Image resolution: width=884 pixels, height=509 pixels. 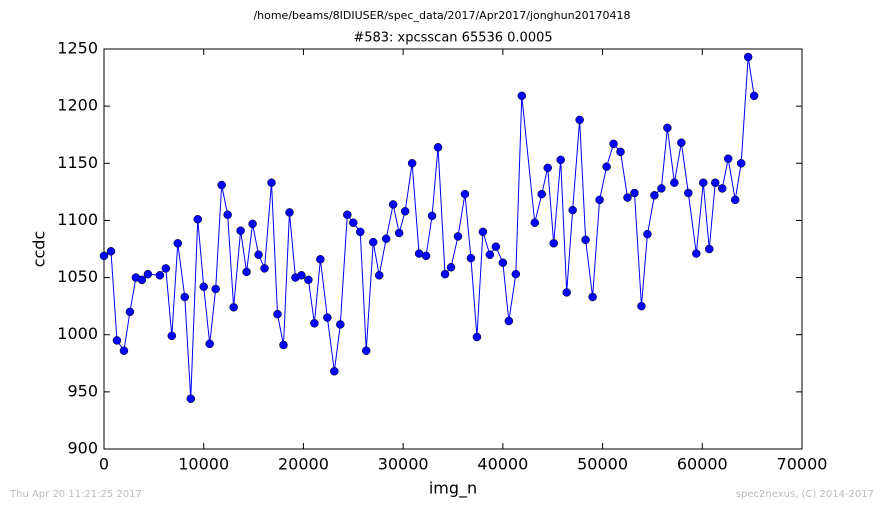 What do you see at coordinates (77, 48) in the screenshot?
I see `y-tick-label: 1250` at bounding box center [77, 48].